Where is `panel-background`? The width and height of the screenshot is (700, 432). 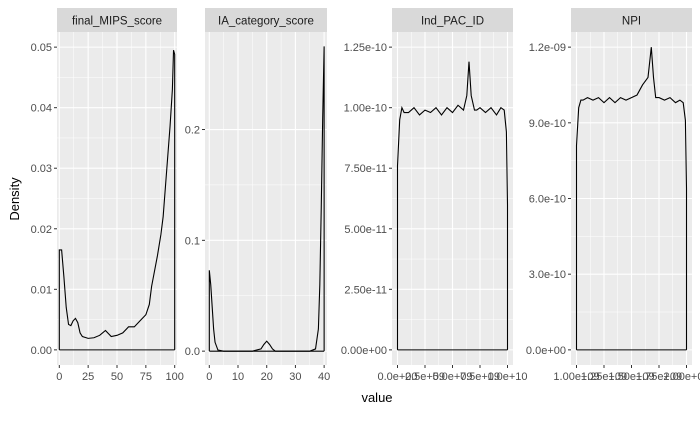
panel-background is located at coordinates (266, 198).